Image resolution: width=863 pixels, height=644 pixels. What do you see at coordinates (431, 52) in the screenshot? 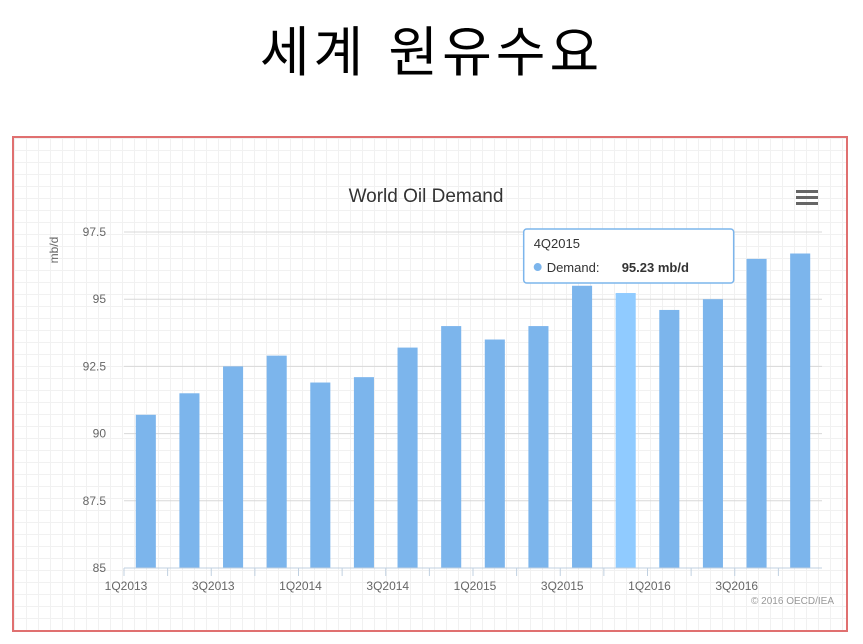
I see `slide-title: 세계 원유수요` at bounding box center [431, 52].